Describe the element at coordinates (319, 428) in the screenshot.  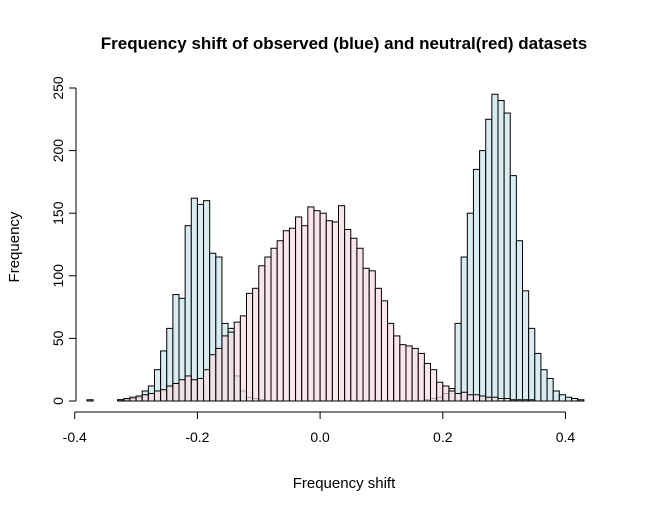
I see `x-axis: -0.4 -0.2 0.0 0.2 0.4` at that location.